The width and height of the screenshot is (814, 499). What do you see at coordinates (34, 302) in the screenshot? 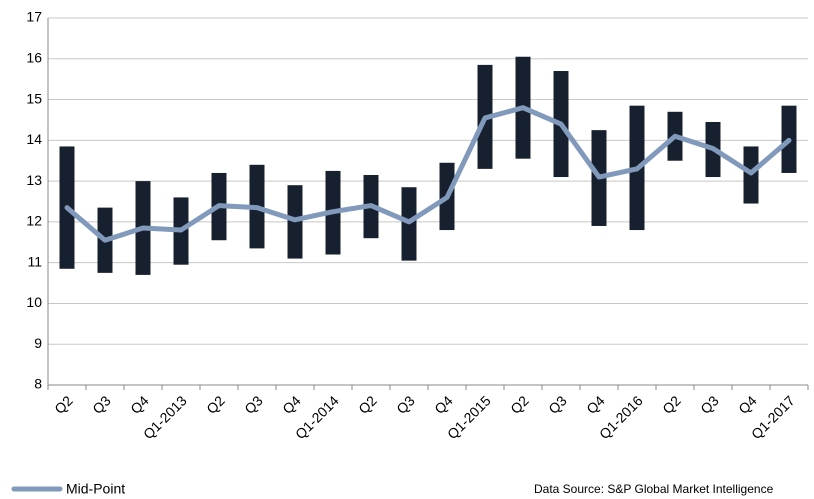
I see `y-tick-label: 10` at bounding box center [34, 302].